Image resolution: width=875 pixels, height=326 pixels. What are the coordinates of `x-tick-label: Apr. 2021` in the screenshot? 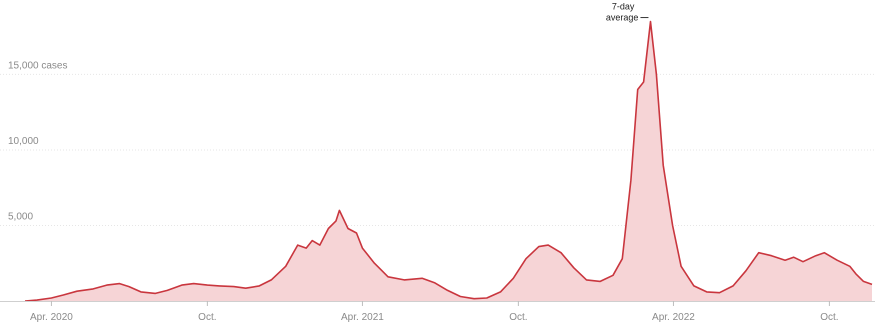 It's located at (362, 317).